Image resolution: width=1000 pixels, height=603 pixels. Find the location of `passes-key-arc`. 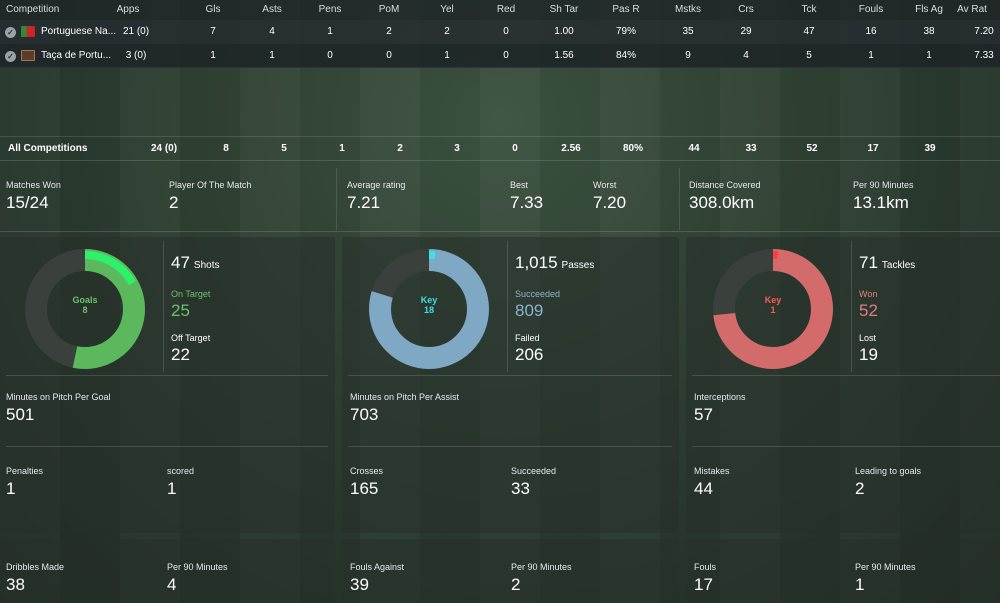

passes-key-arc is located at coordinates (429, 309).